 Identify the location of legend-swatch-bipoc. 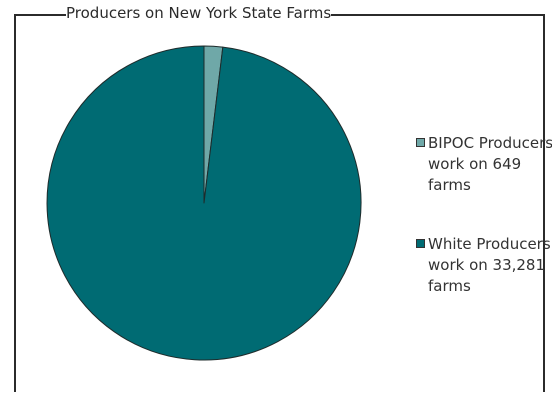
(420, 142).